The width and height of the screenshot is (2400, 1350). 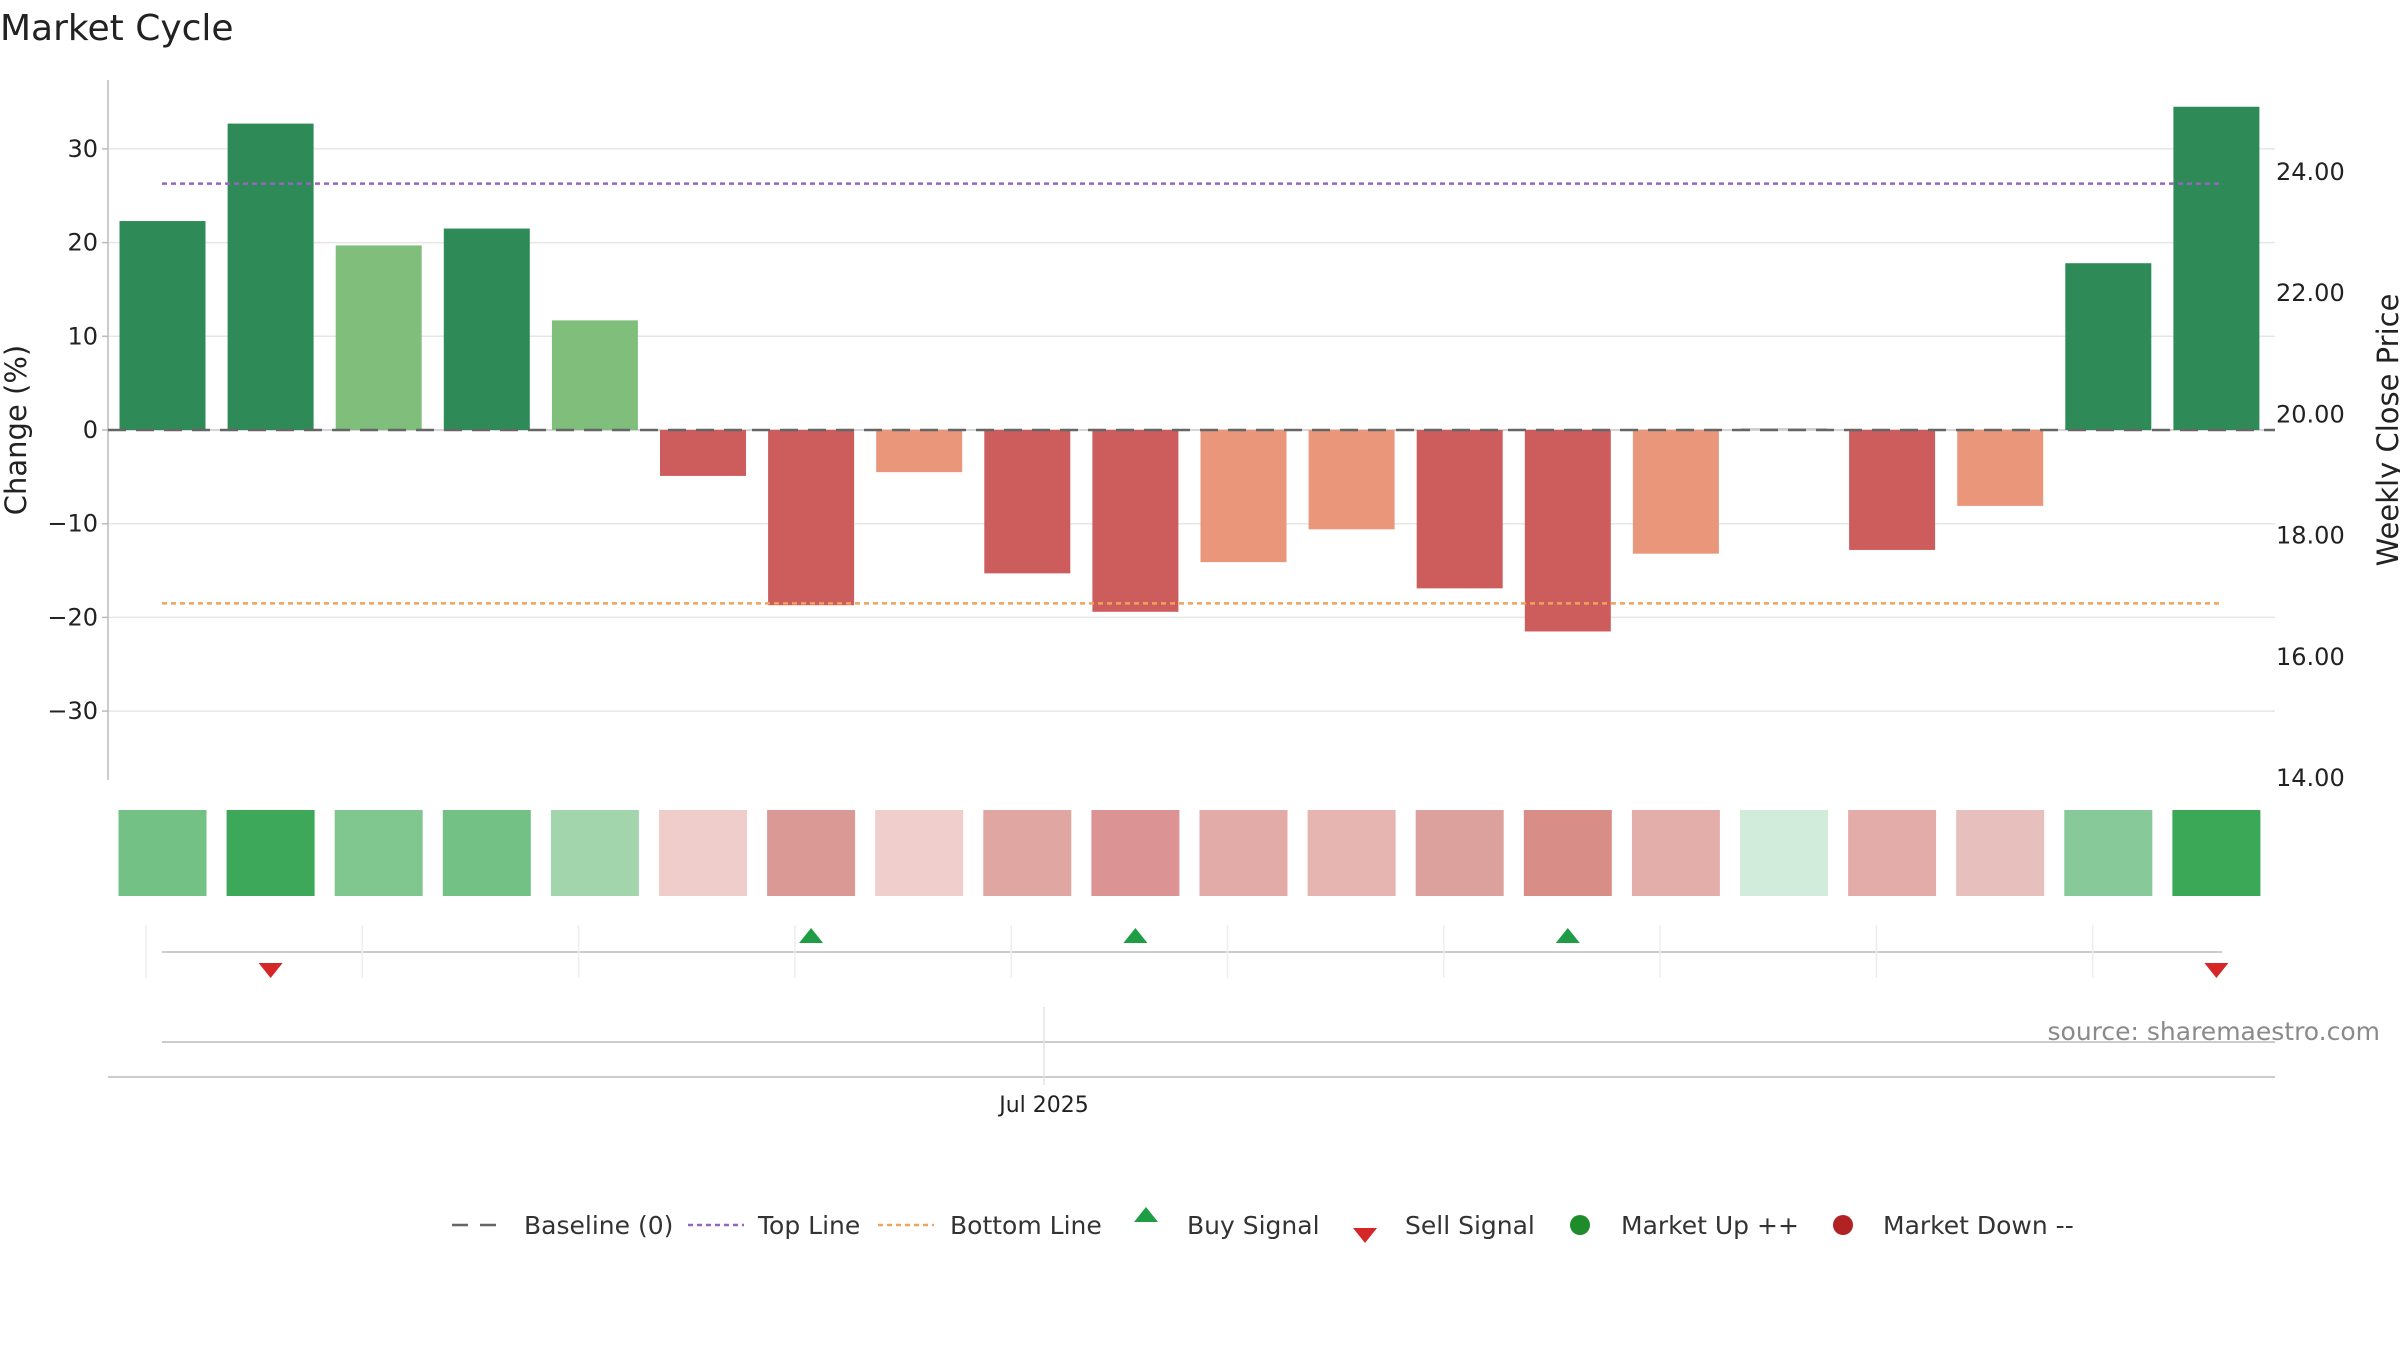 I want to click on legend-label: Bottom Line, so click(x=1026, y=1225).